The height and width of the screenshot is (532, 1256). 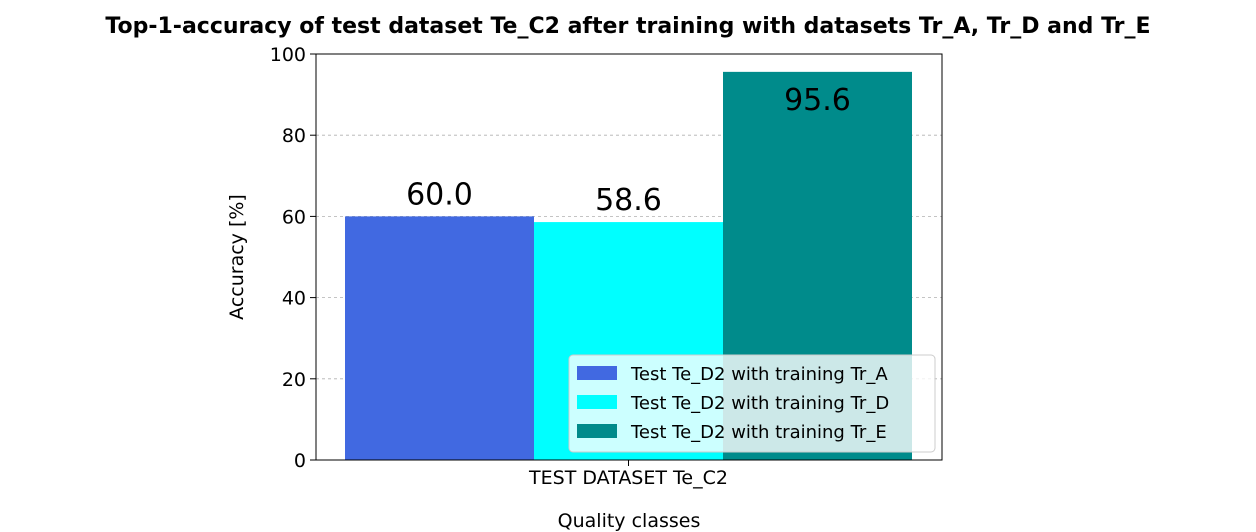 What do you see at coordinates (294, 217) in the screenshot?
I see `y-tick-label: 60` at bounding box center [294, 217].